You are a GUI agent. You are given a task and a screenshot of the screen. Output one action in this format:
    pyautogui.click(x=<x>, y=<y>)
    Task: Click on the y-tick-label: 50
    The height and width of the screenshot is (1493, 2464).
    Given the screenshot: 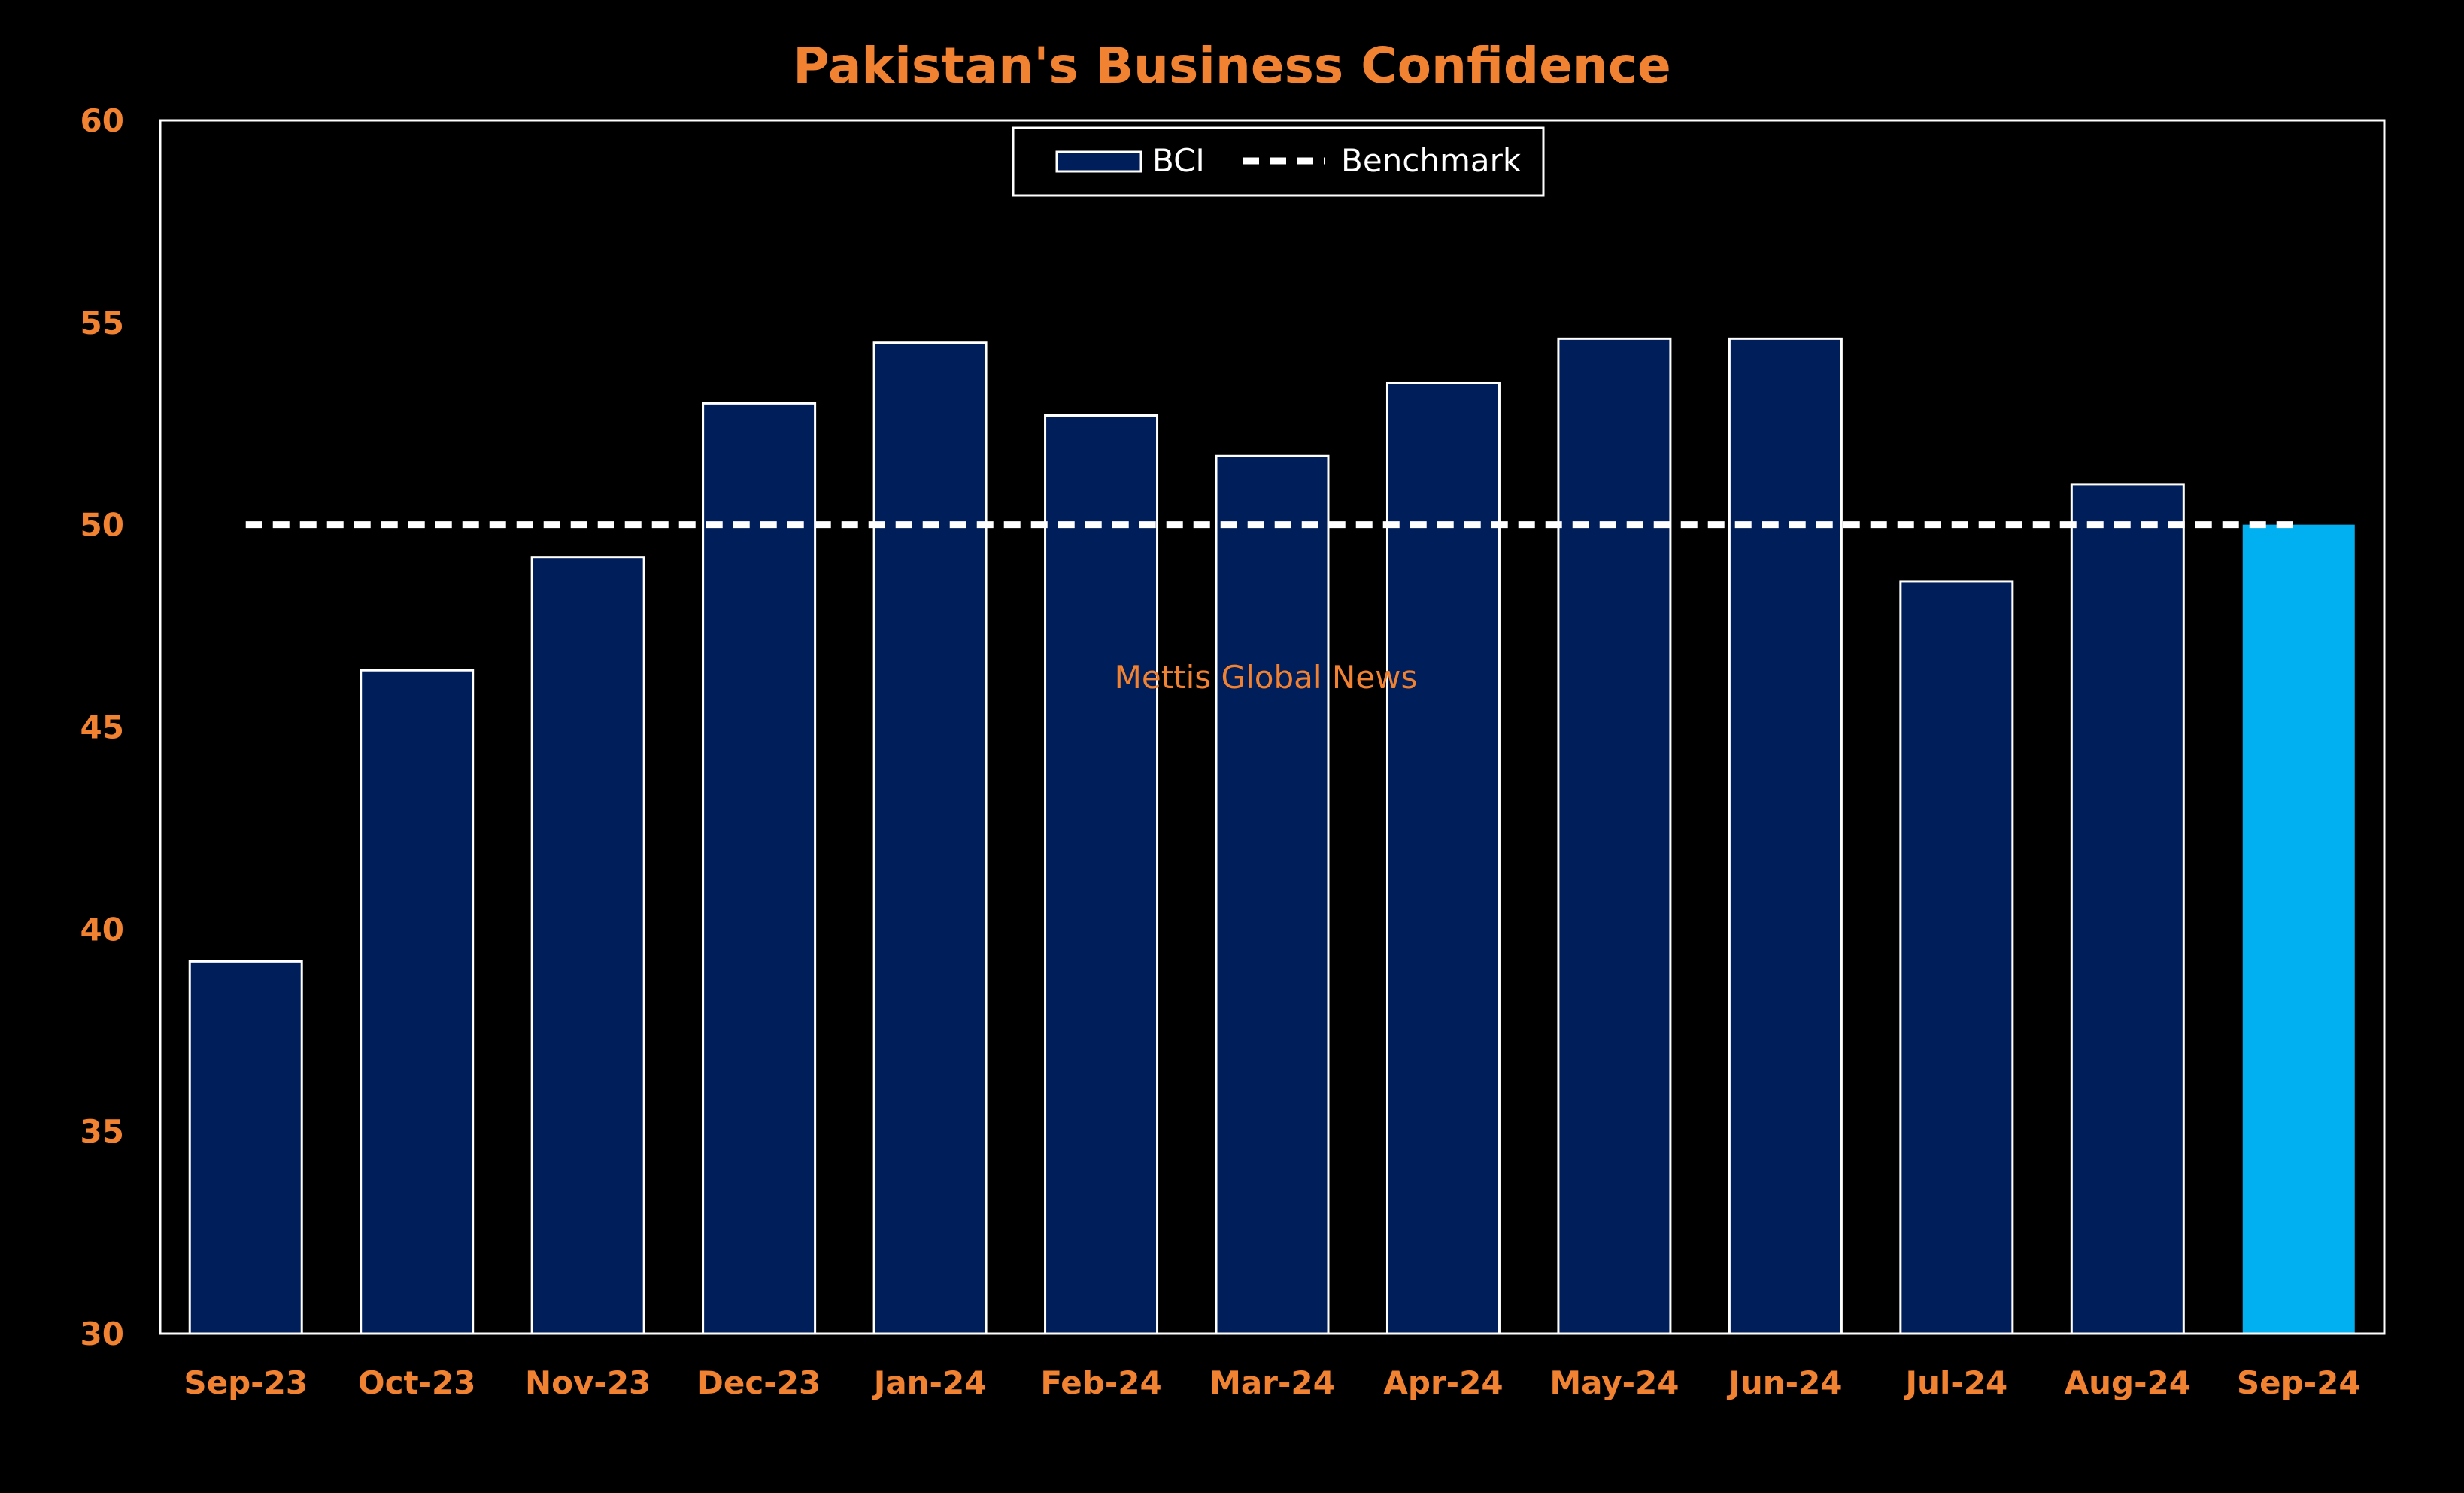 What is the action you would take?
    pyautogui.click(x=102, y=525)
    